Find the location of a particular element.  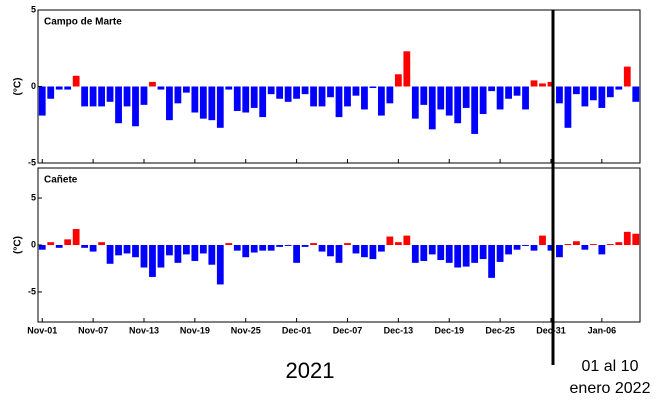

x-tick-label: Dec-25 is located at coordinates (500, 330).